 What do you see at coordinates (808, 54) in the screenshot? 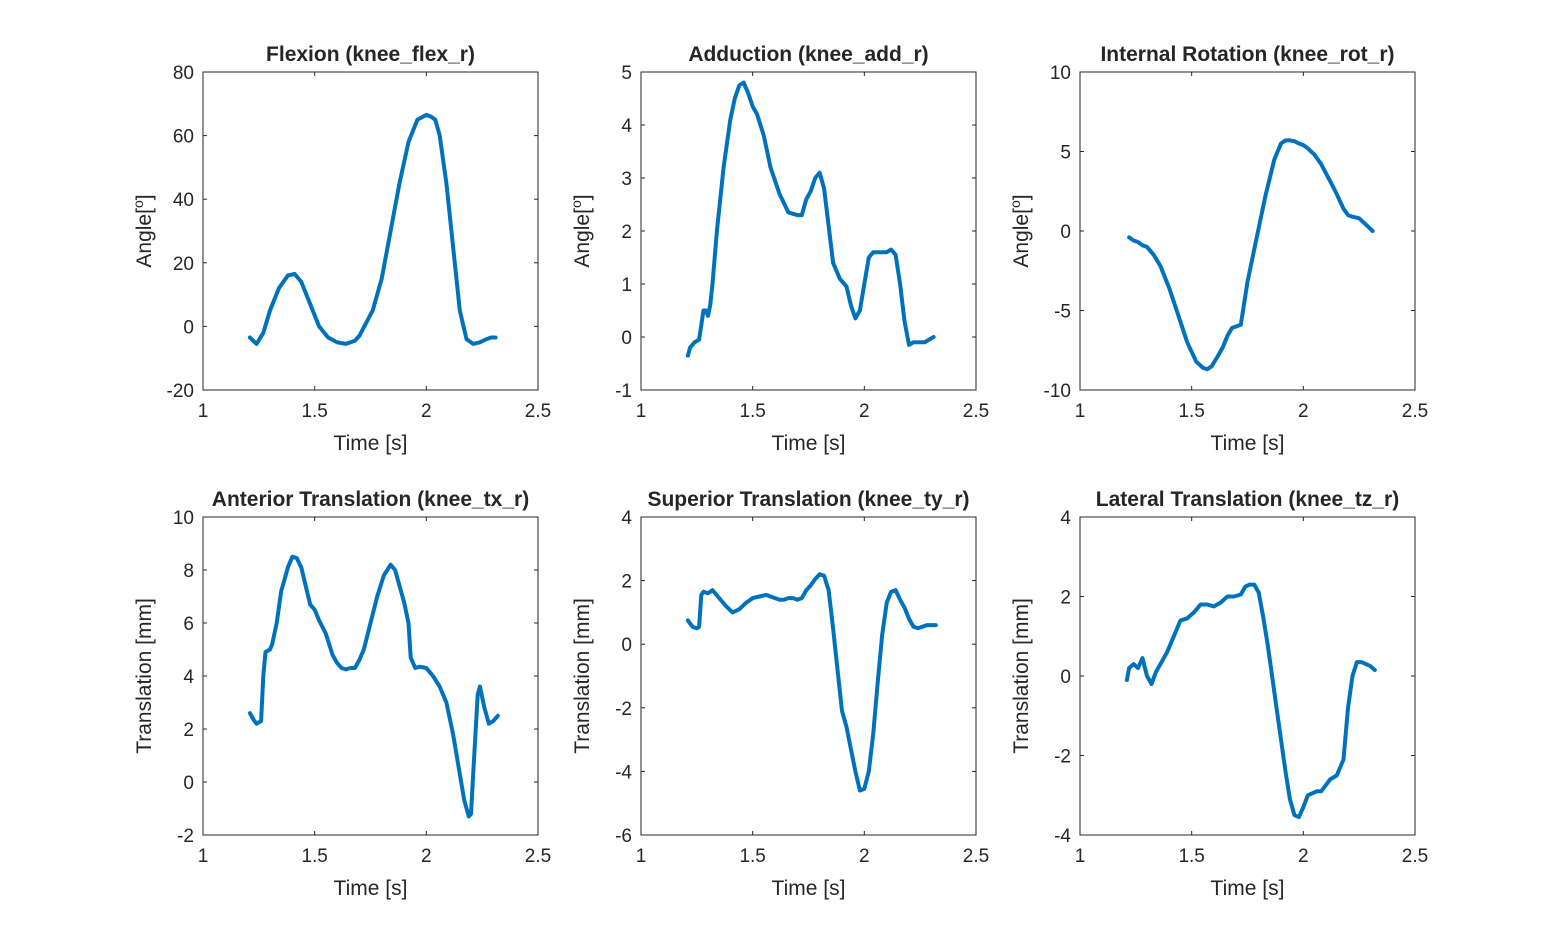
I see `chart-title: Adduction (knee_add_r)` at bounding box center [808, 54].